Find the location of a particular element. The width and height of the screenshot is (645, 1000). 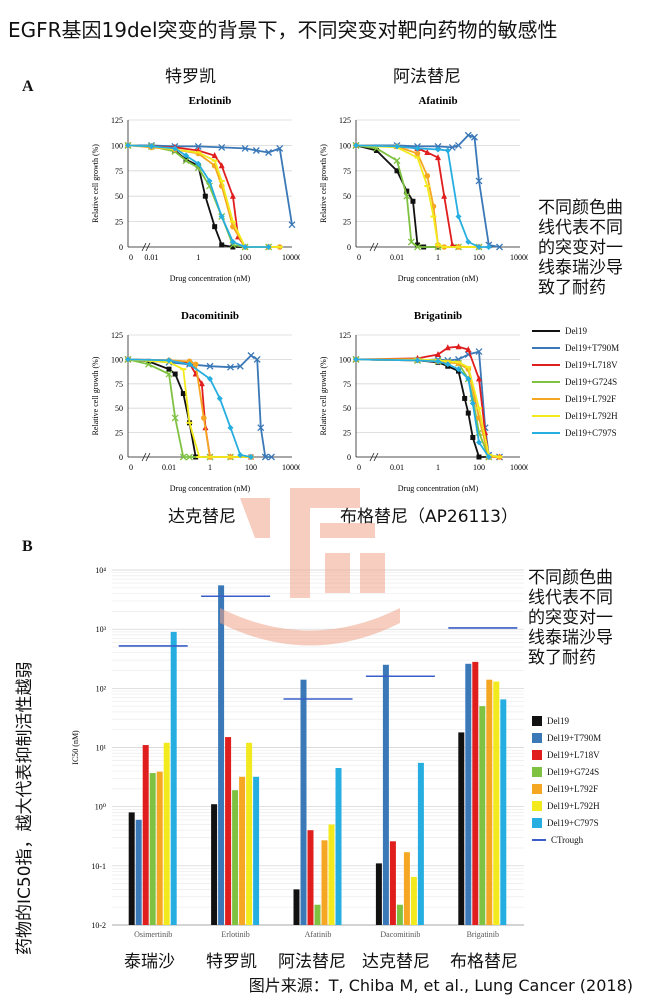

bar-afatinib-del19-l718v is located at coordinates (310, 877).